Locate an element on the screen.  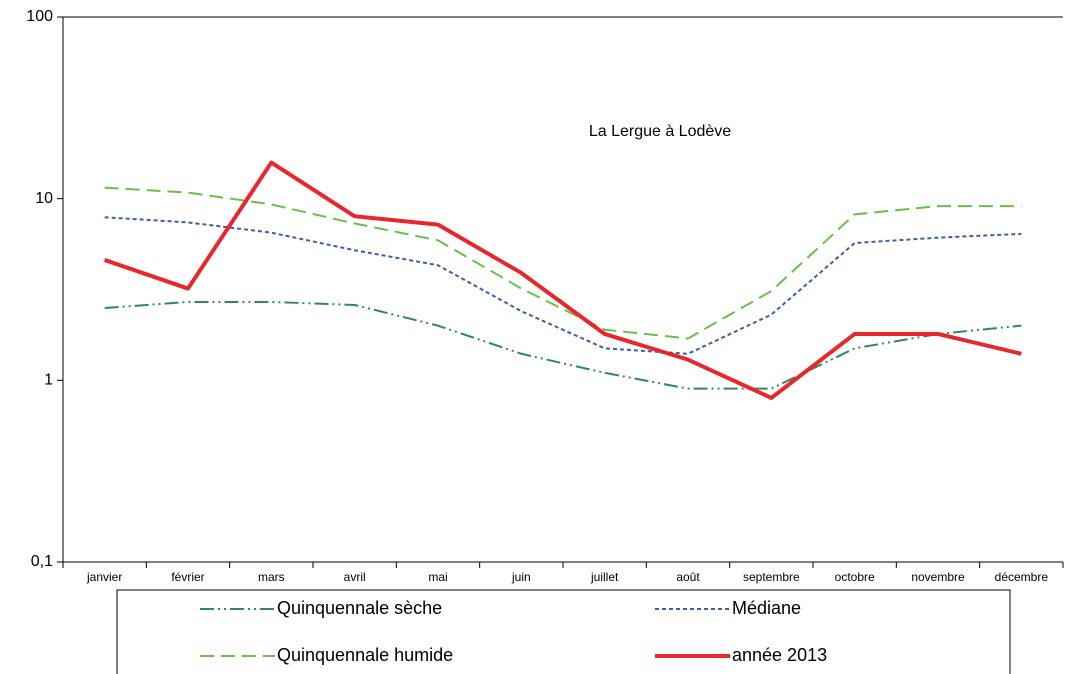
chart-title: La Lergue à Lodève is located at coordinates (660, 131).